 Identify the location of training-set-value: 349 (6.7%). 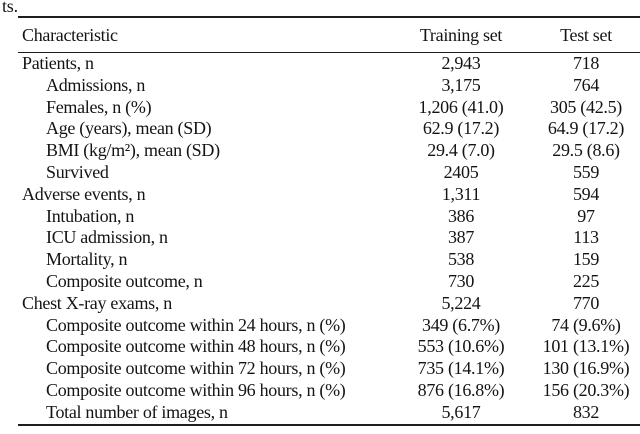
(461, 324).